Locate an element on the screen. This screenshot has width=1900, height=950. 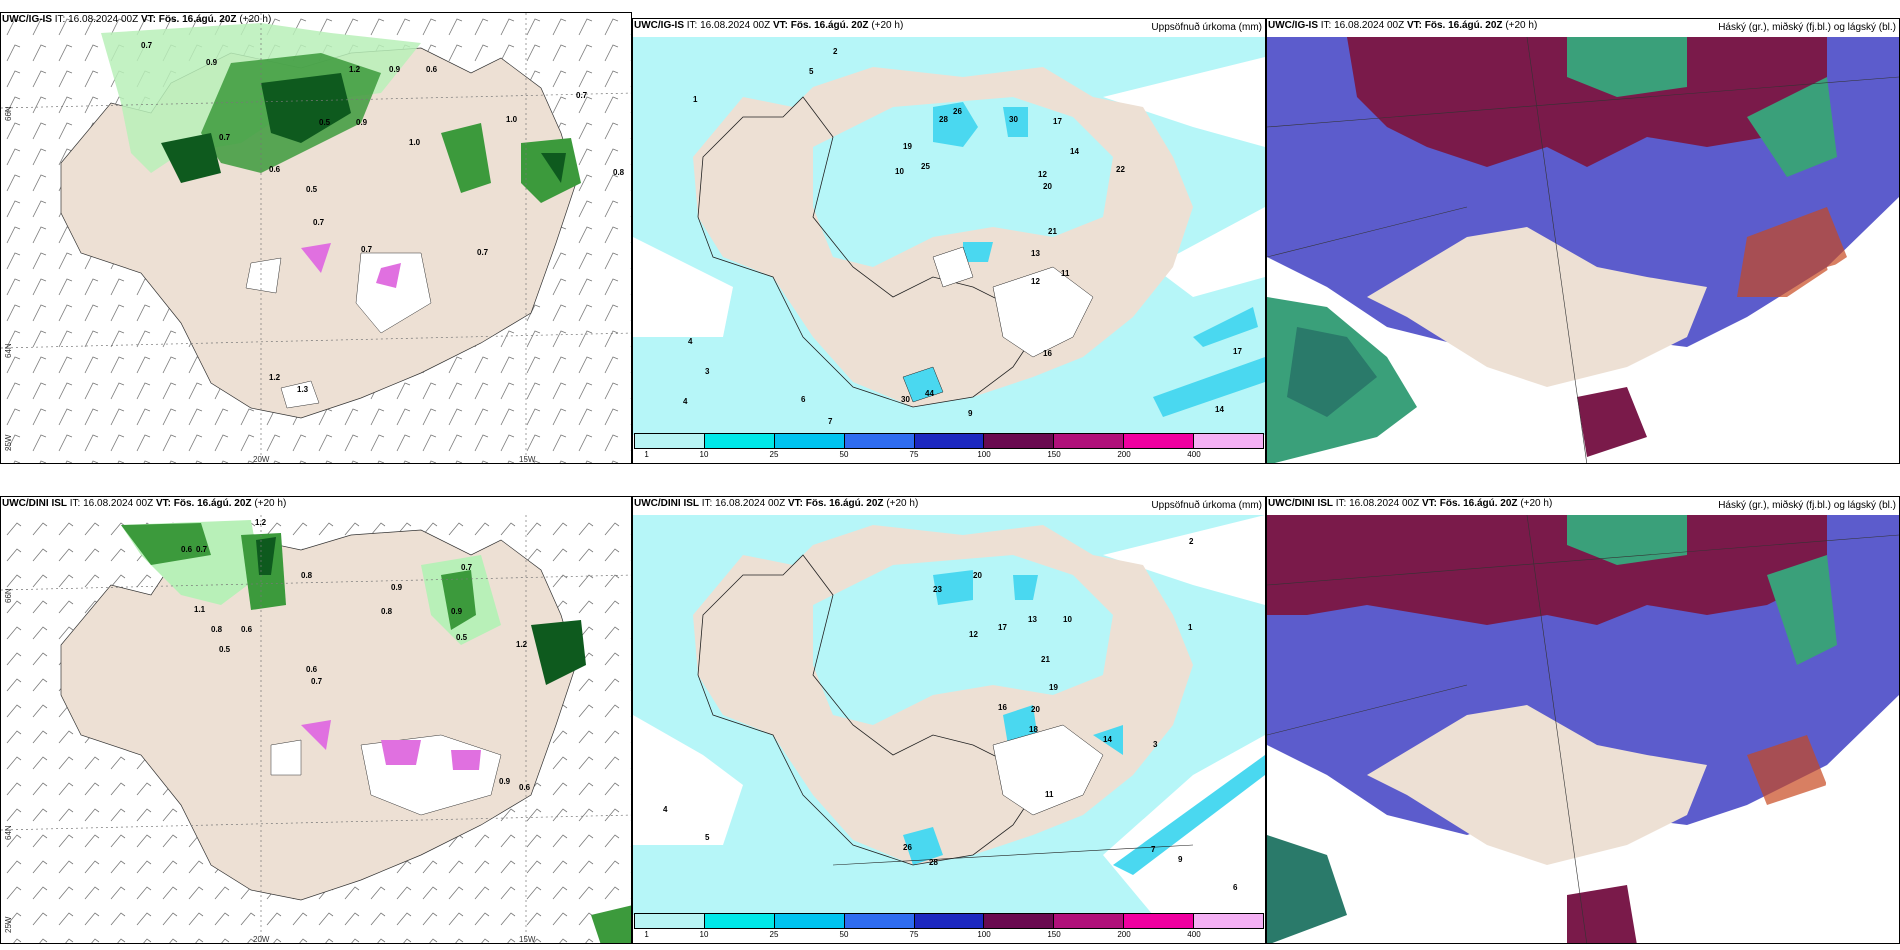
precip-value: 6 is located at coordinates (1235, 887).